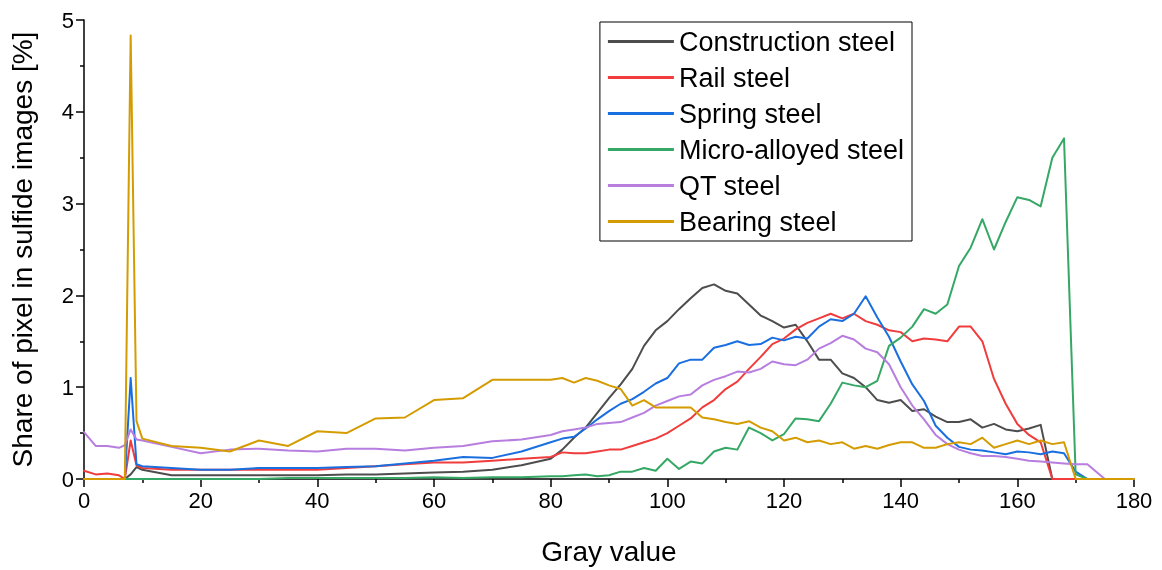 The width and height of the screenshot is (1162, 570). What do you see at coordinates (757, 221) in the screenshot?
I see `legend-label: Bearing steel` at bounding box center [757, 221].